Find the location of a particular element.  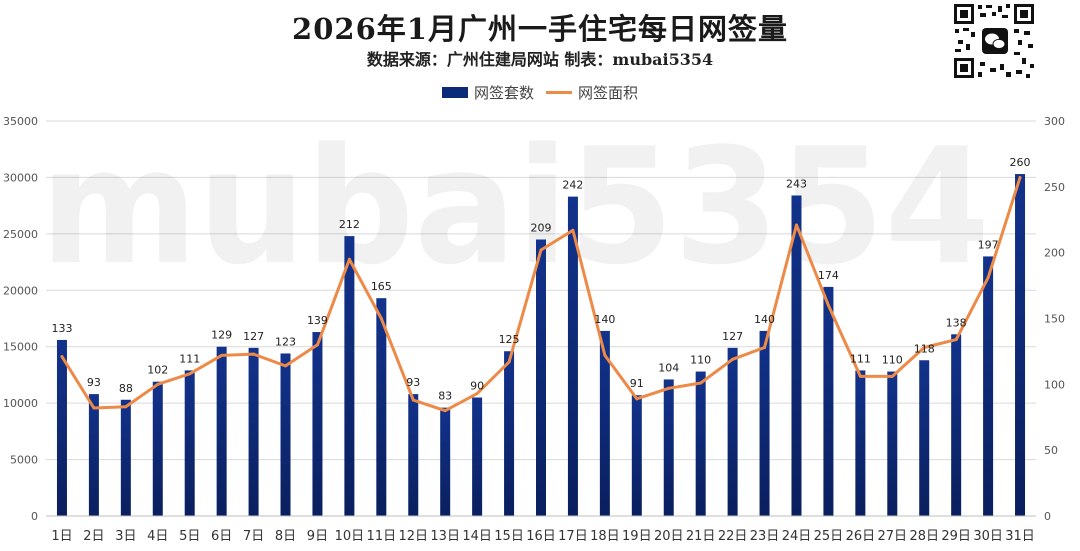

x-tick-label: 11日 is located at coordinates (382, 536).